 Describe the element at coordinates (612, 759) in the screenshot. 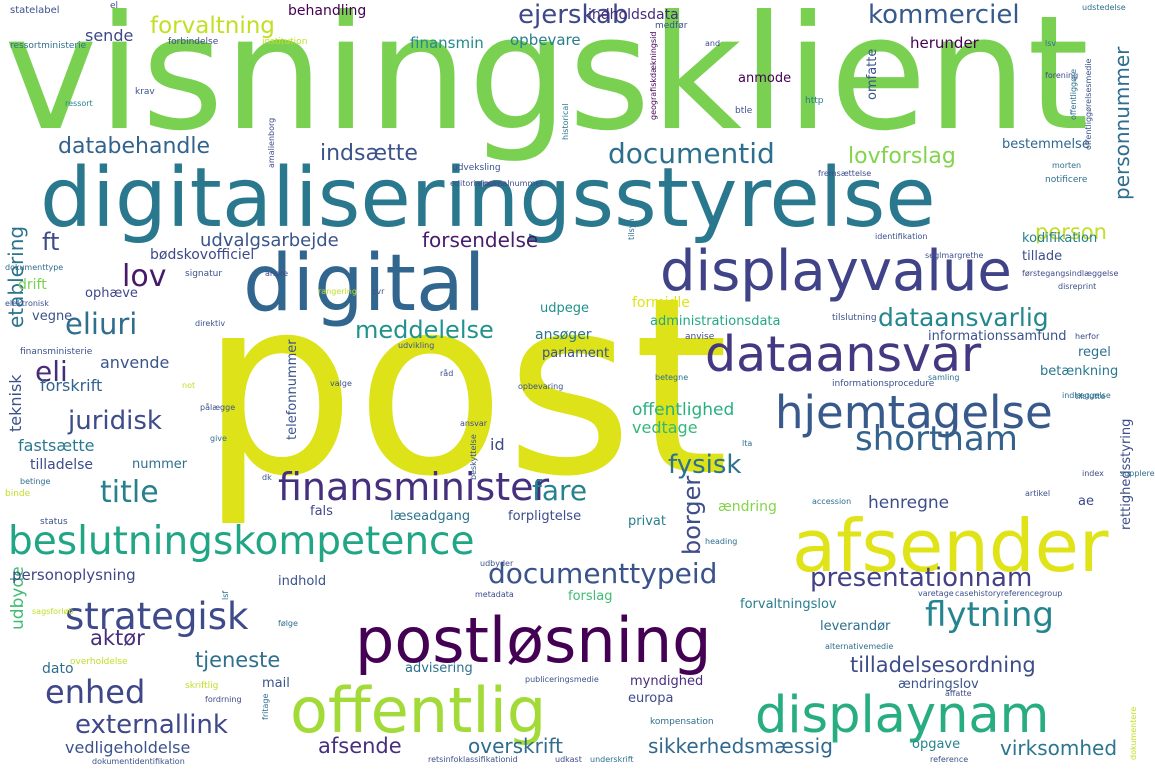

I see `cloud-word: underskrift` at that location.